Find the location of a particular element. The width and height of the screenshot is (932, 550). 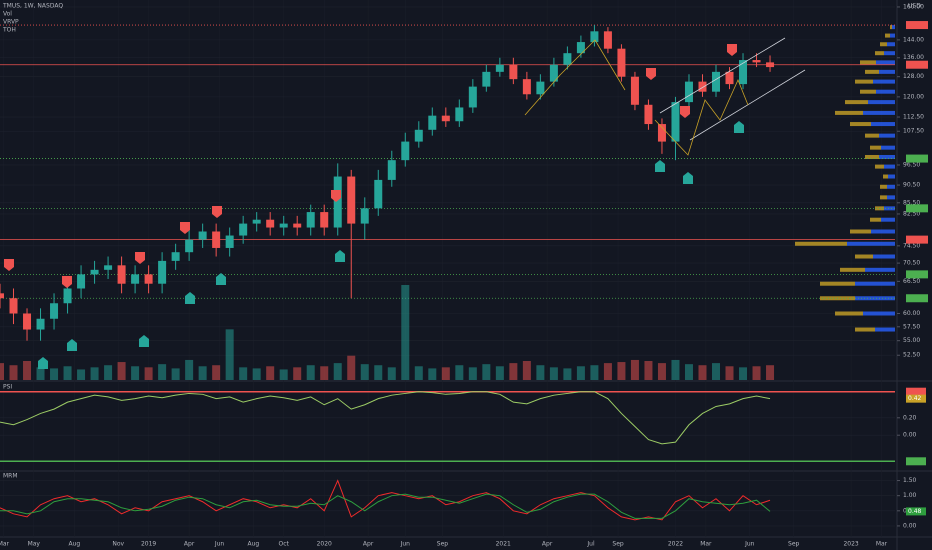

y-tick-label: 52.50 is located at coordinates (911, 355).